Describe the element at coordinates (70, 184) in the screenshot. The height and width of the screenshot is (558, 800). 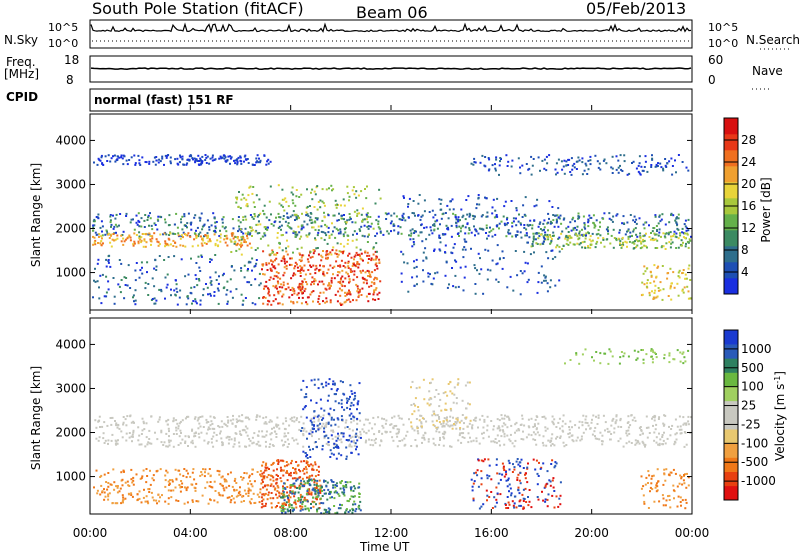
I see `power-ytick-label: 3000` at that location.